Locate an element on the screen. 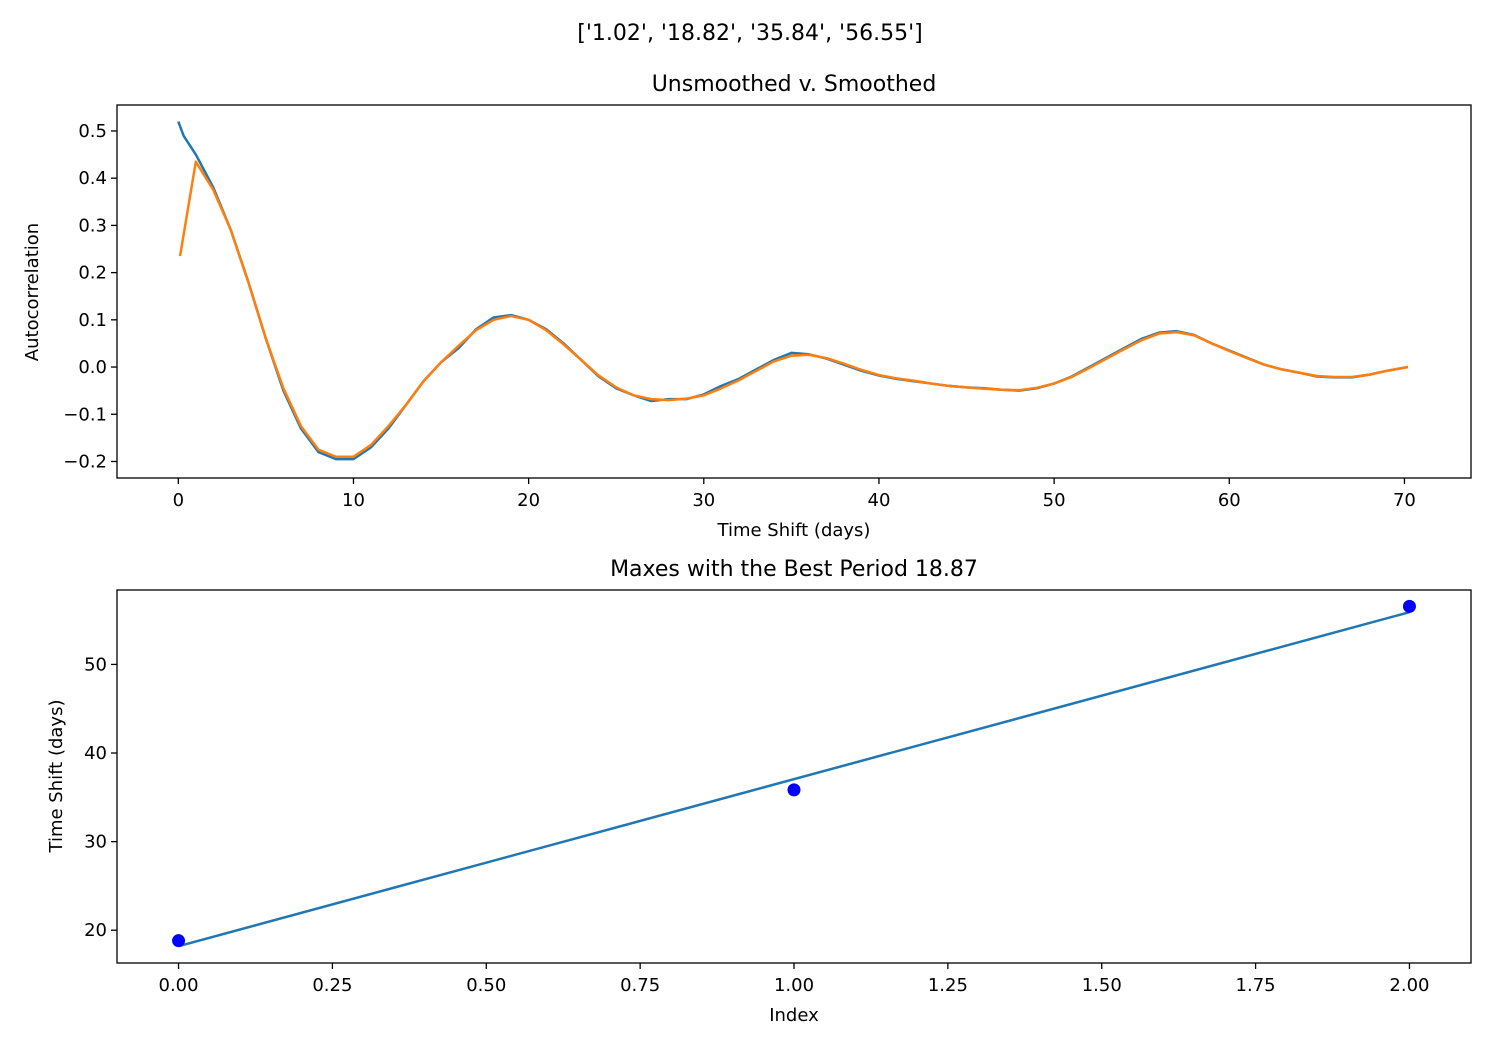 The height and width of the screenshot is (1050, 1500). plot2-xlabel: Index is located at coordinates (794, 1015).